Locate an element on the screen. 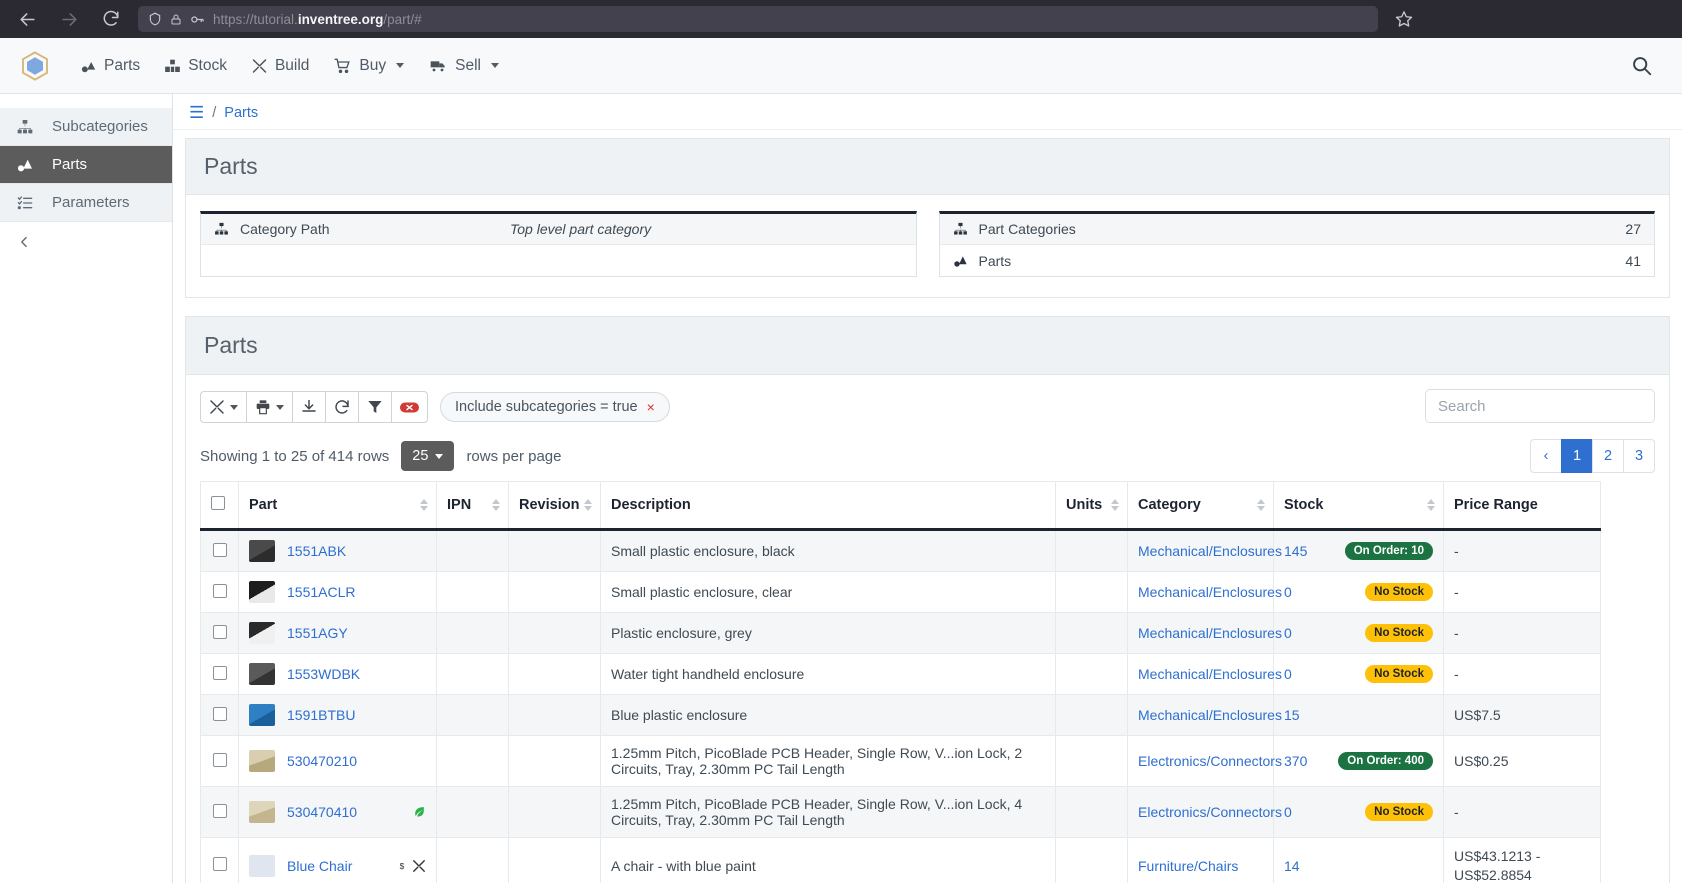 The height and width of the screenshot is (883, 1682). nav-item-build: Build is located at coordinates (280, 66).